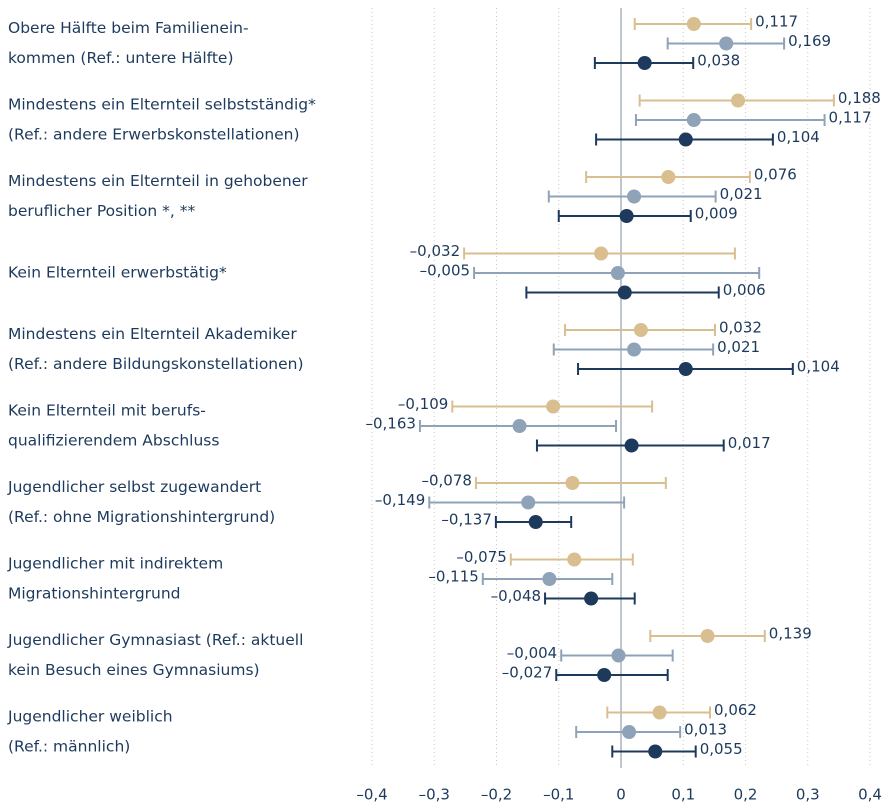 The width and height of the screenshot is (894, 804). I want to click on category-label: Mindestens ein Elternteil Akademiker, so click(152, 334).